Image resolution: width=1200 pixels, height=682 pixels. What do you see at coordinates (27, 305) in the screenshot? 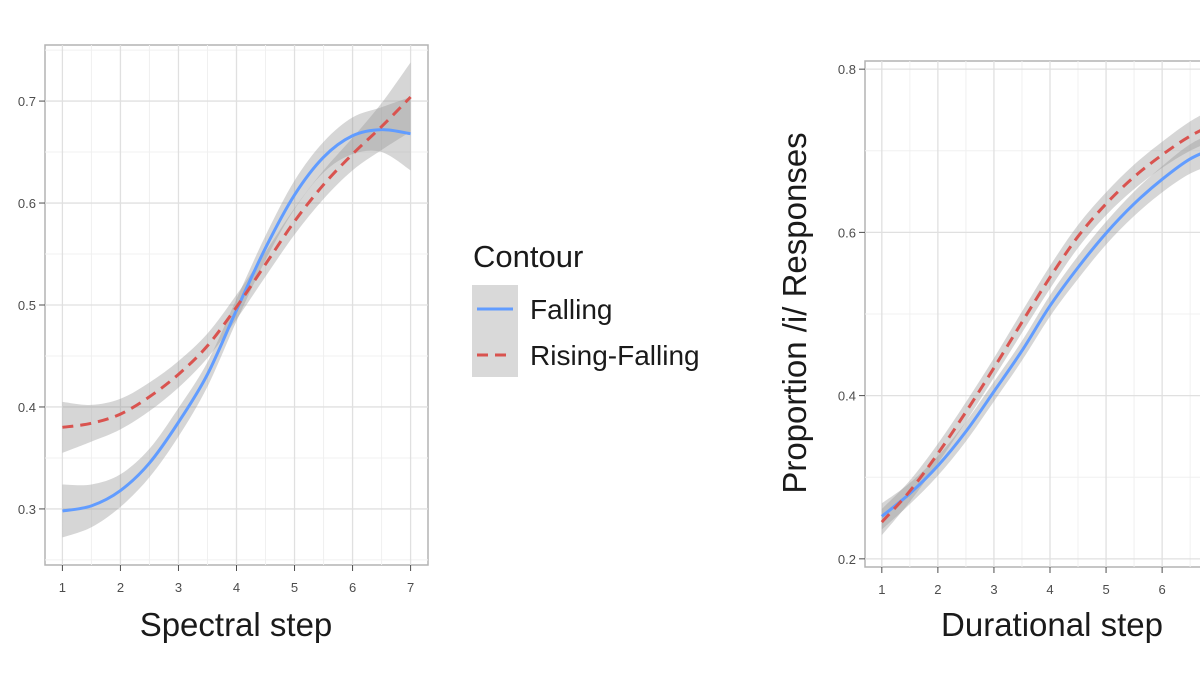
I see `y-tick-label: 0.5` at bounding box center [27, 305].